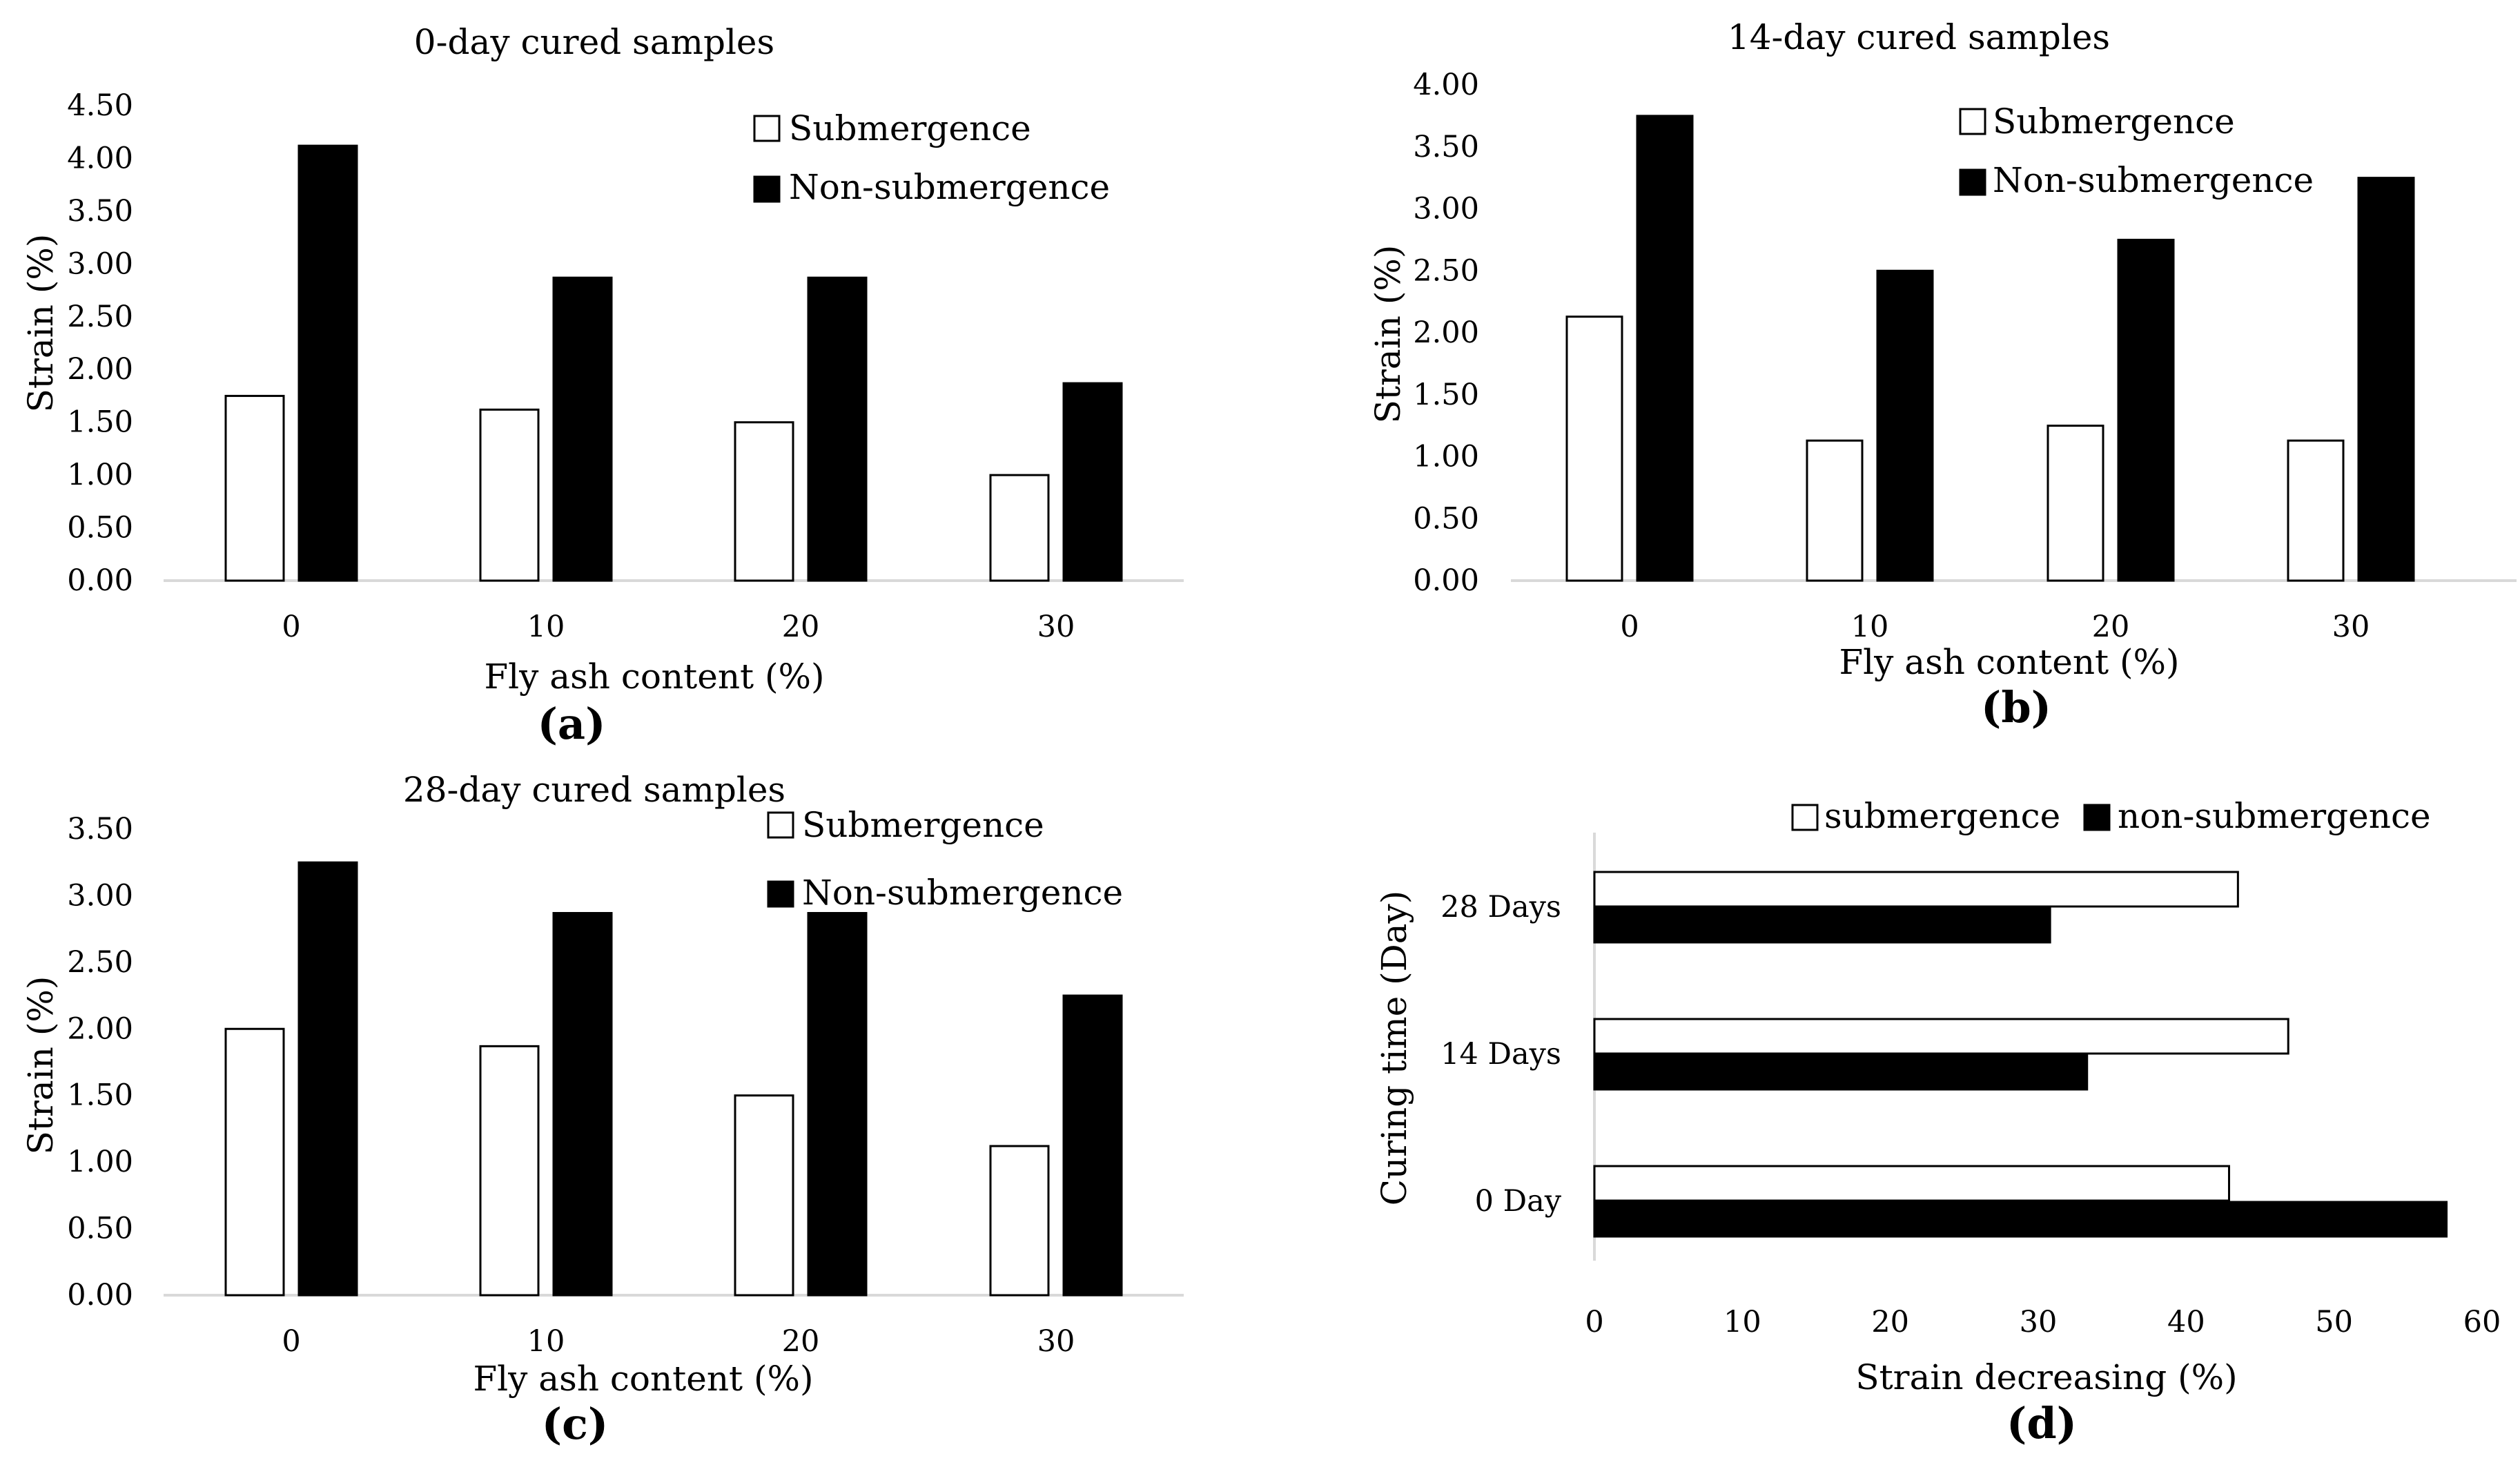 This screenshot has width=2520, height=1474. What do you see at coordinates (1446, 147) in the screenshot?
I see `chart-b-ytick: 3.50` at bounding box center [1446, 147].